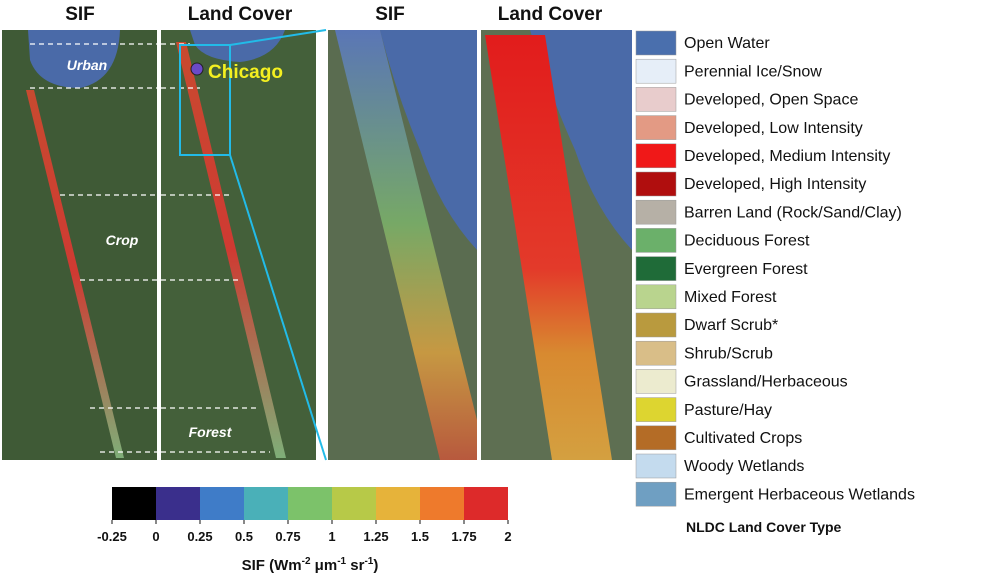  What do you see at coordinates (747, 241) in the screenshot?
I see `legend-label: Deciduous Forest` at bounding box center [747, 241].